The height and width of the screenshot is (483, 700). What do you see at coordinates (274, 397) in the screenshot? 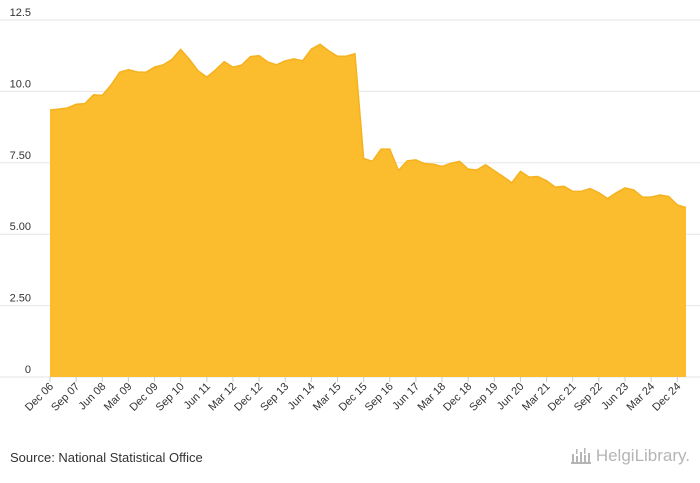
I see `x-tick-label: Sep 13` at bounding box center [274, 397].